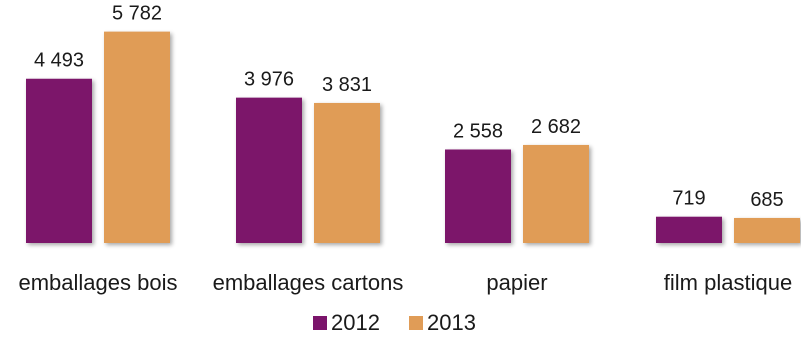  What do you see at coordinates (394, 322) in the screenshot?
I see `legend: 2012 2013` at bounding box center [394, 322].